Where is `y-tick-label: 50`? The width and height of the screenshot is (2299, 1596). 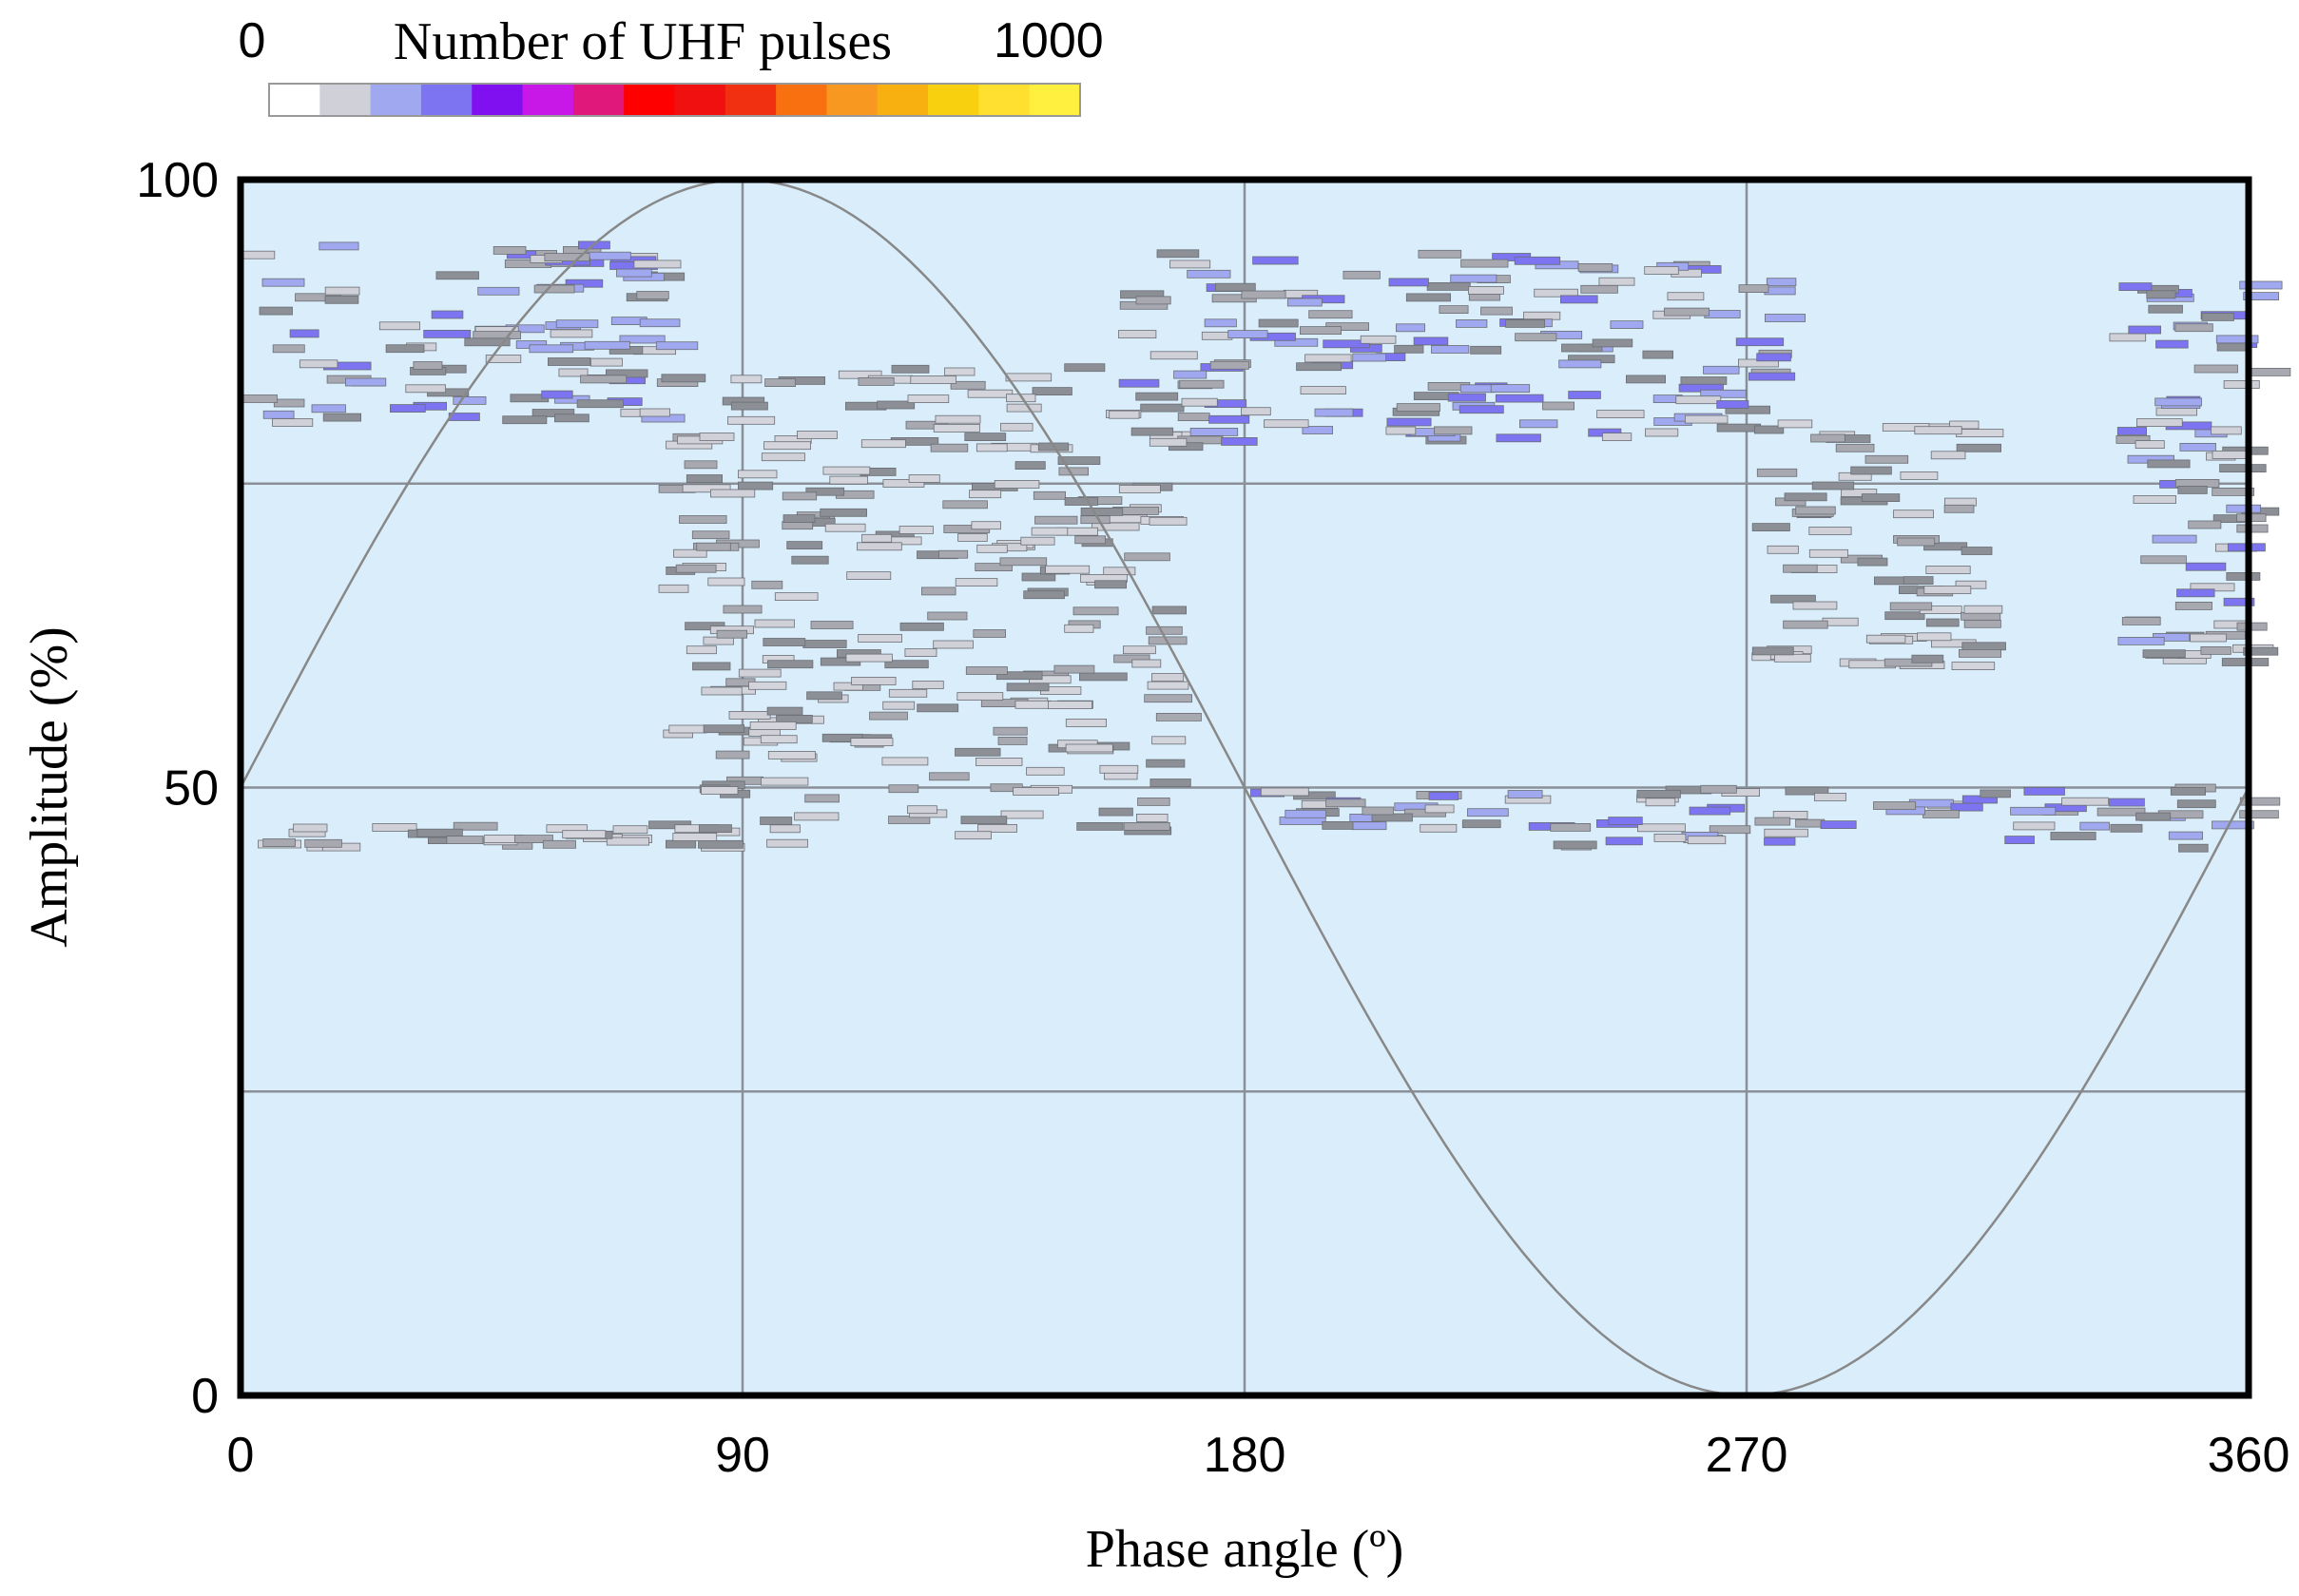 y-tick-label: 50 is located at coordinates (191, 789).